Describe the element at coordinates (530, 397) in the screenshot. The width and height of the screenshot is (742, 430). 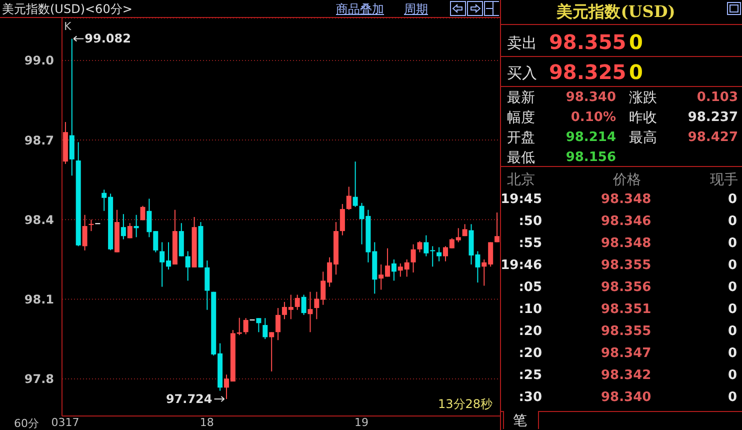
I see `text: :30` at that location.